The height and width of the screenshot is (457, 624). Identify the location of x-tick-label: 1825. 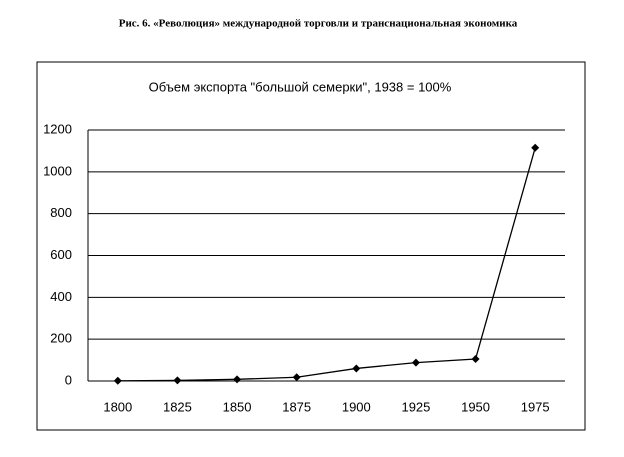
(177, 406).